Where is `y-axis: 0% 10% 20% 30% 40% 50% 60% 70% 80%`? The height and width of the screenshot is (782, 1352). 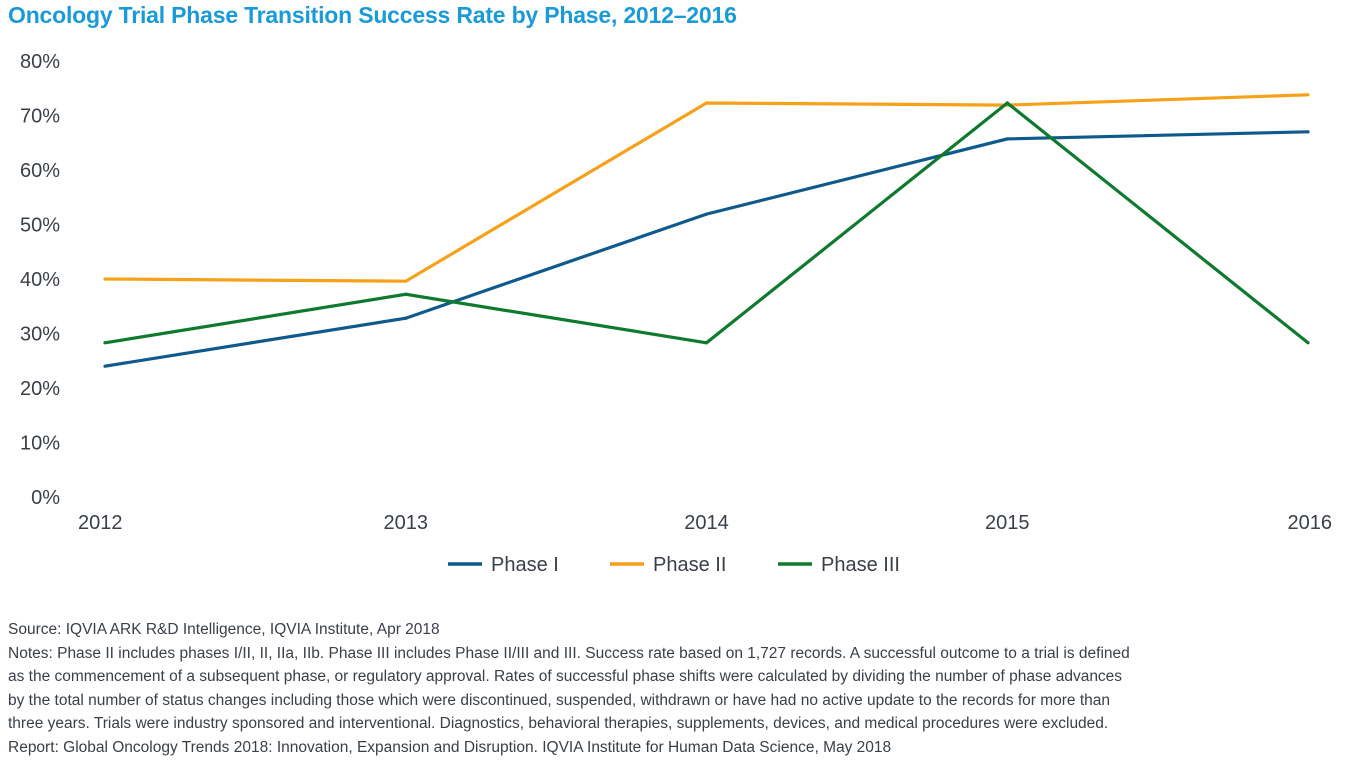 y-axis: 0% 10% 20% 30% 40% 50% 60% 70% 80% is located at coordinates (40, 280).